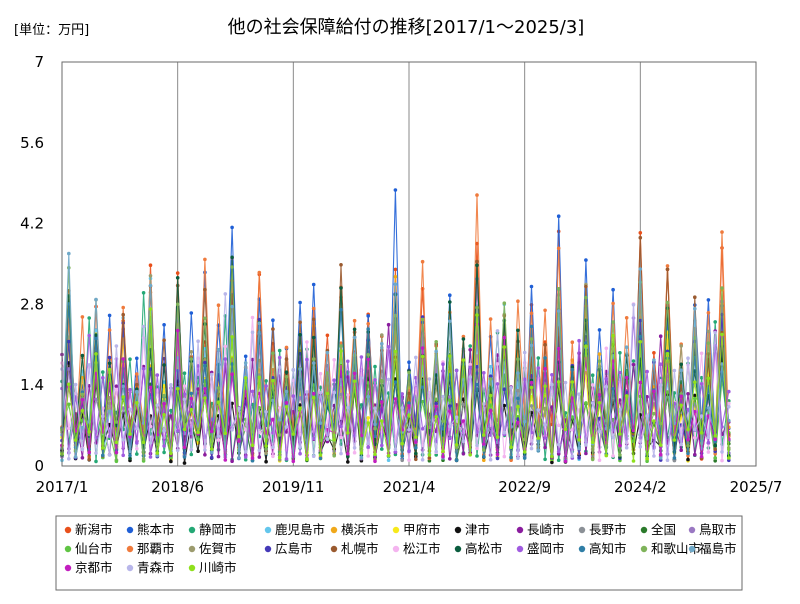  What do you see at coordinates (212, 567) in the screenshot?
I see `legend-item: 川崎市` at bounding box center [212, 567].